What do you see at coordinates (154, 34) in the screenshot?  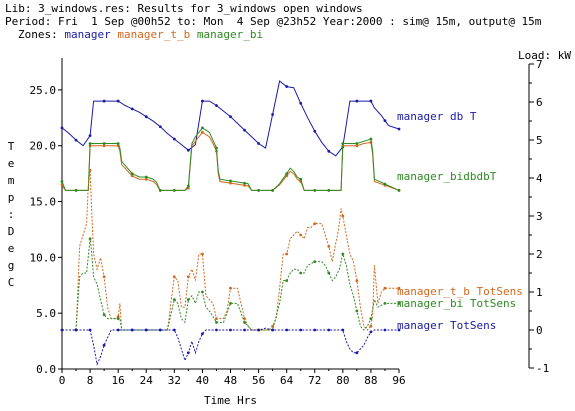 I see `zone-manager-t-b: manager_t_b` at bounding box center [154, 34].